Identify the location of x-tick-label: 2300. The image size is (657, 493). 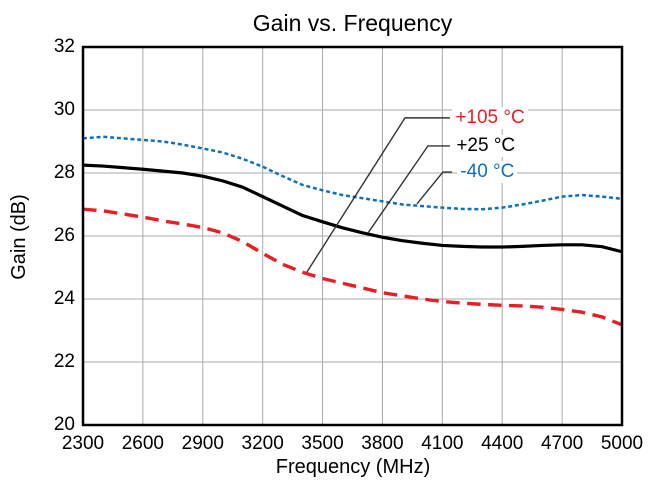
(83, 443).